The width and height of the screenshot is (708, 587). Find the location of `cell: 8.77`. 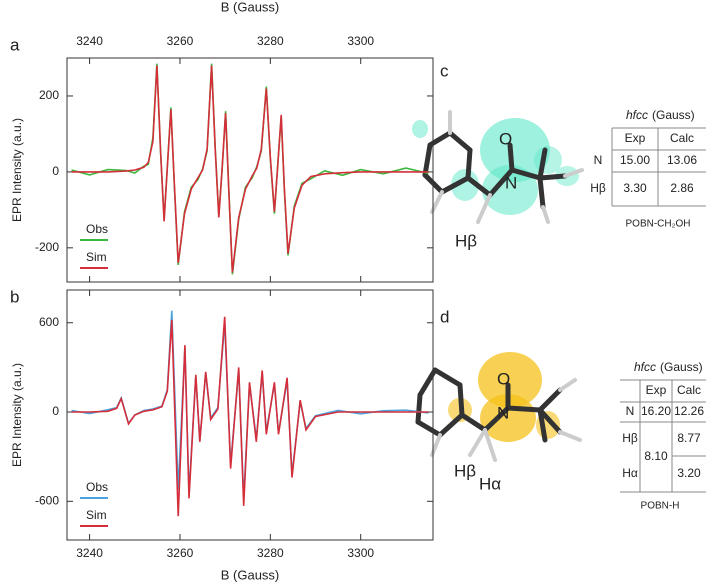

cell: 8.77 is located at coordinates (689, 438).